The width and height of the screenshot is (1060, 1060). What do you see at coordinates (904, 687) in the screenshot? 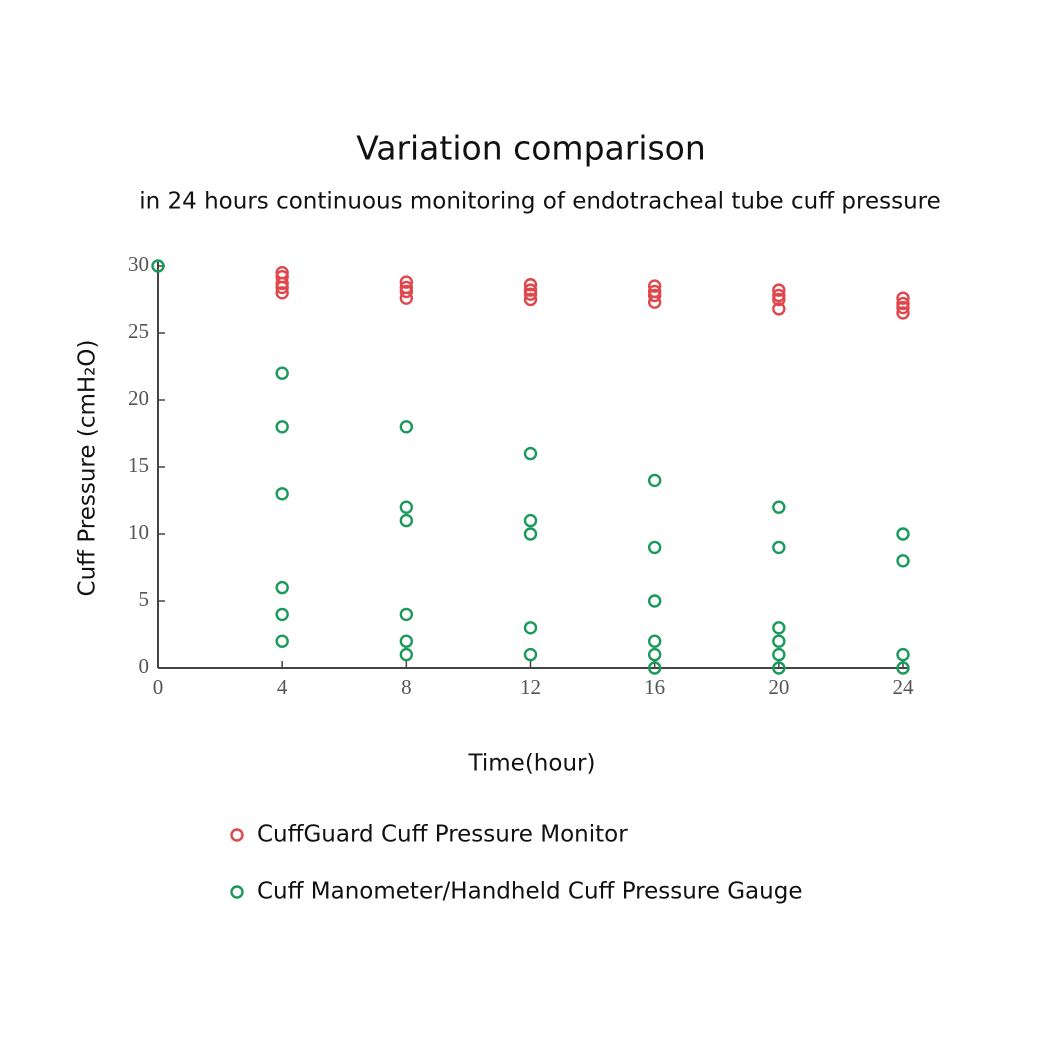
I see `x-tick-label: 24` at bounding box center [904, 687].